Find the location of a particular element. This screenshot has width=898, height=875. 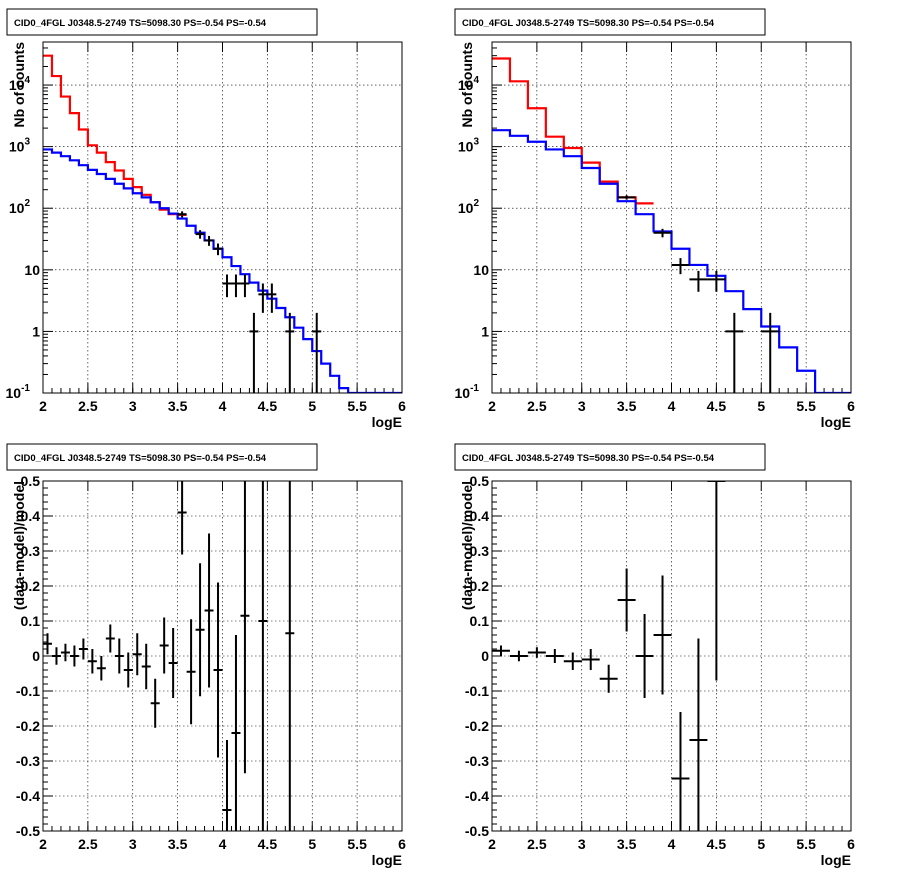

y-axis-label: (data-model)/model is located at coordinates (19, 545).